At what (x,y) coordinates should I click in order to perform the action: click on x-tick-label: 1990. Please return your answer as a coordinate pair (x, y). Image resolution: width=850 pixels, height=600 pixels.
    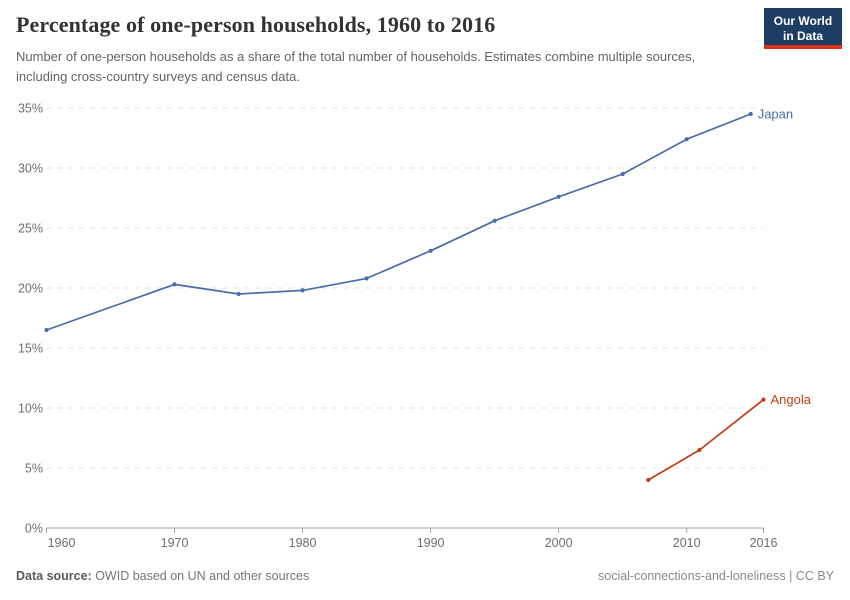
    Looking at the image, I should click on (431, 543).